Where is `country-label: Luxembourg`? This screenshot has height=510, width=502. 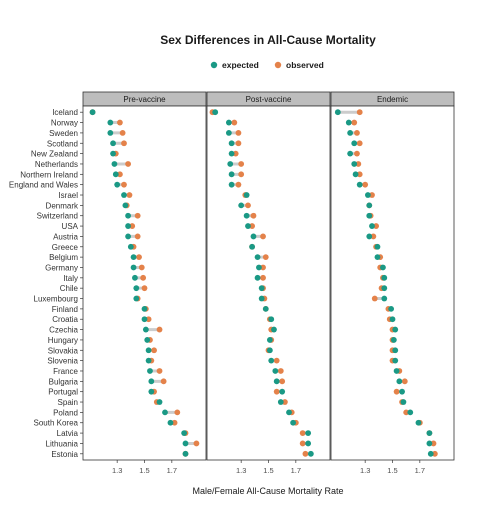 country-label: Luxembourg is located at coordinates (56, 299).